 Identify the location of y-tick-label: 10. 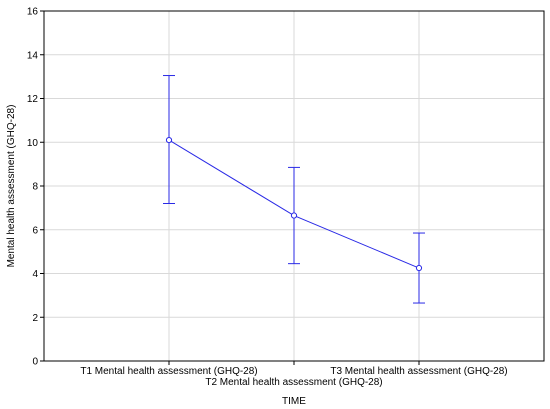
(33, 143).